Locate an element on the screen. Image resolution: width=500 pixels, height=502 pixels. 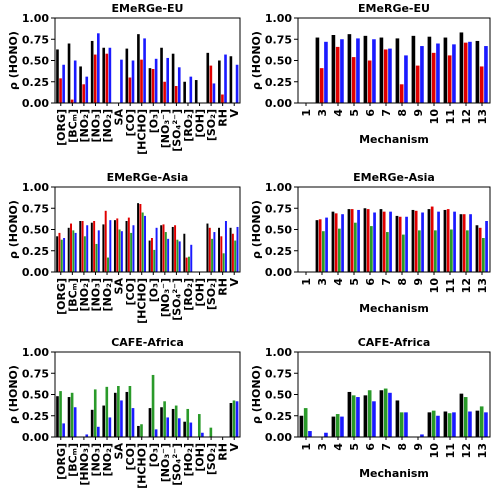
x-axis-label: Mechanism is located at coordinates (394, 139).